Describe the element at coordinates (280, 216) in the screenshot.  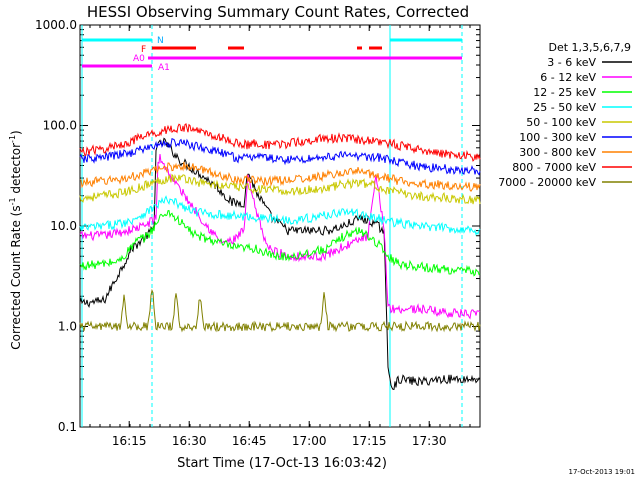
I see `series-line-25-50-kev` at that location.